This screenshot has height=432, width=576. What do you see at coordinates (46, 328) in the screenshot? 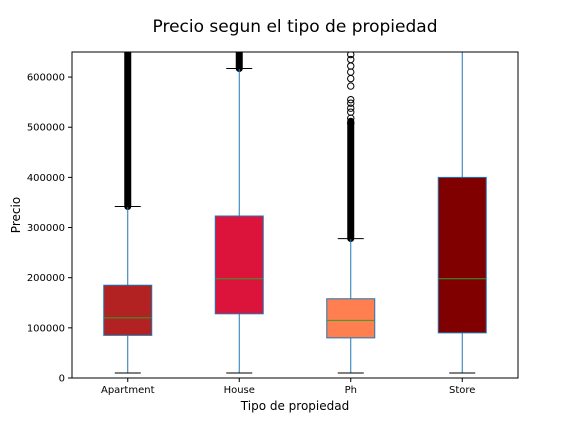
I see `y-tick-label-100000: 100000` at bounding box center [46, 328].